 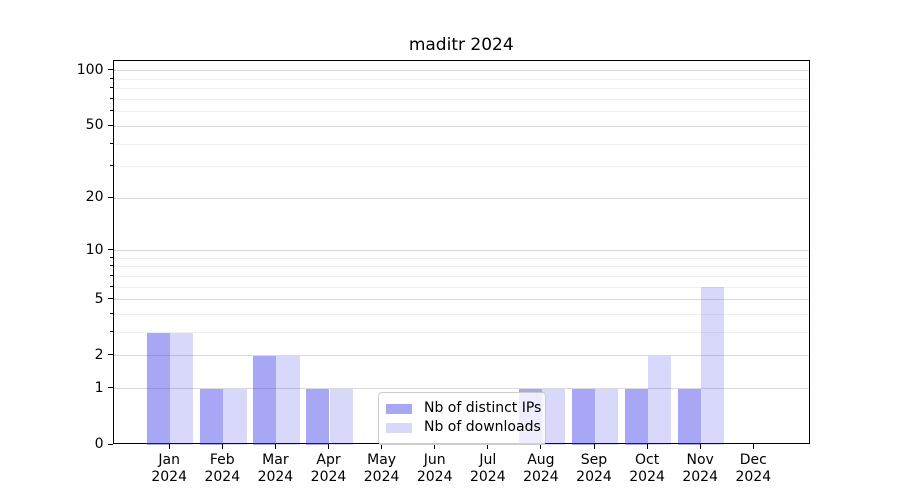 What do you see at coordinates (461, 45) in the screenshot?
I see `chart-title: maditr 2024` at bounding box center [461, 45].